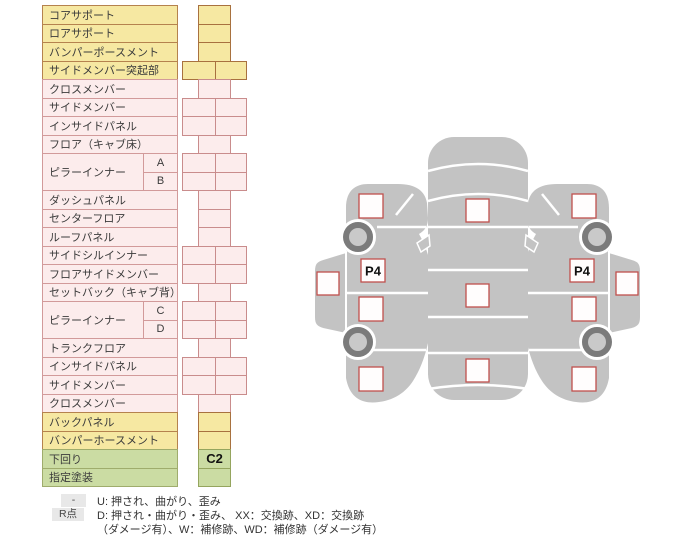 This screenshot has width=692, height=537. What do you see at coordinates (231, 516) in the screenshot?
I see `legend-line-d-1: D: 押され・曲がり・歪み、 XX：交換跡、XD：交換跡` at bounding box center [231, 516].